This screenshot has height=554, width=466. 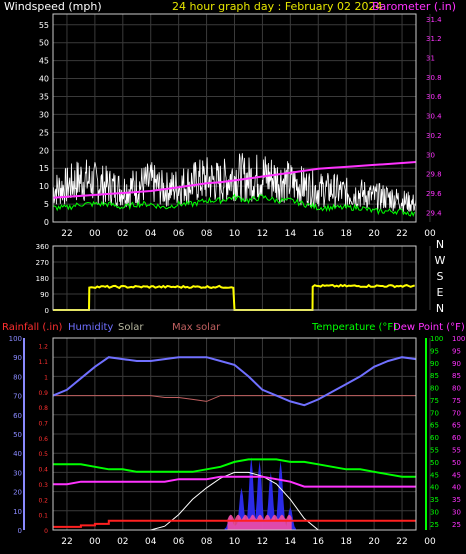 I want to click on dewpoint-y-tick-label: 100, so click(x=458, y=339).